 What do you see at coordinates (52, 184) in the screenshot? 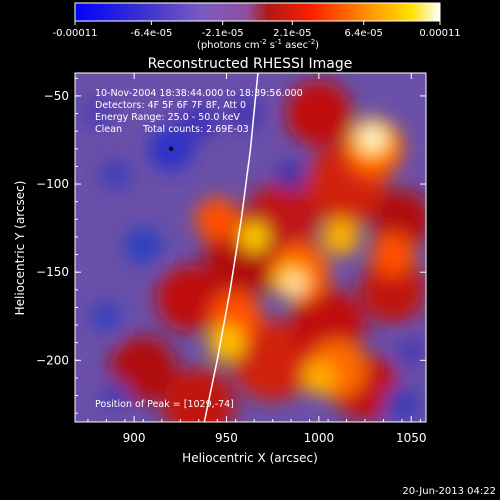
I see `y-tick-label: −100` at bounding box center [52, 184].